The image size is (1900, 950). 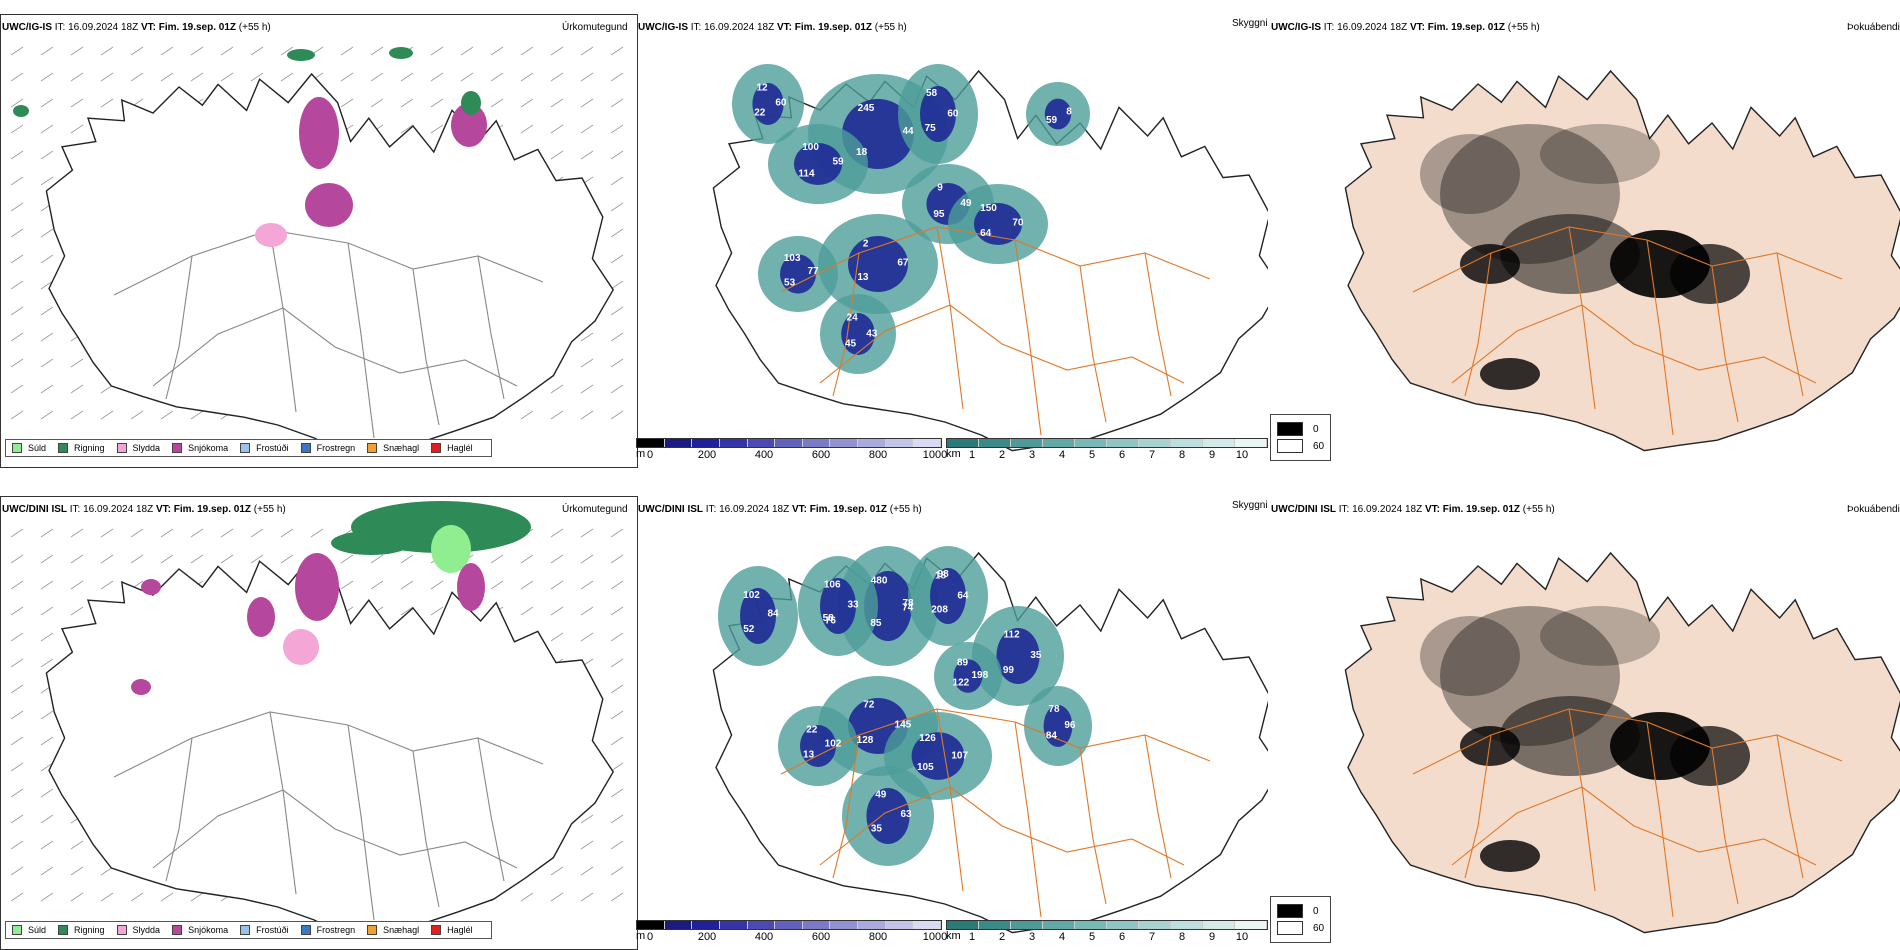 I want to click on cloud-base-label: 53, so click(x=790, y=283).